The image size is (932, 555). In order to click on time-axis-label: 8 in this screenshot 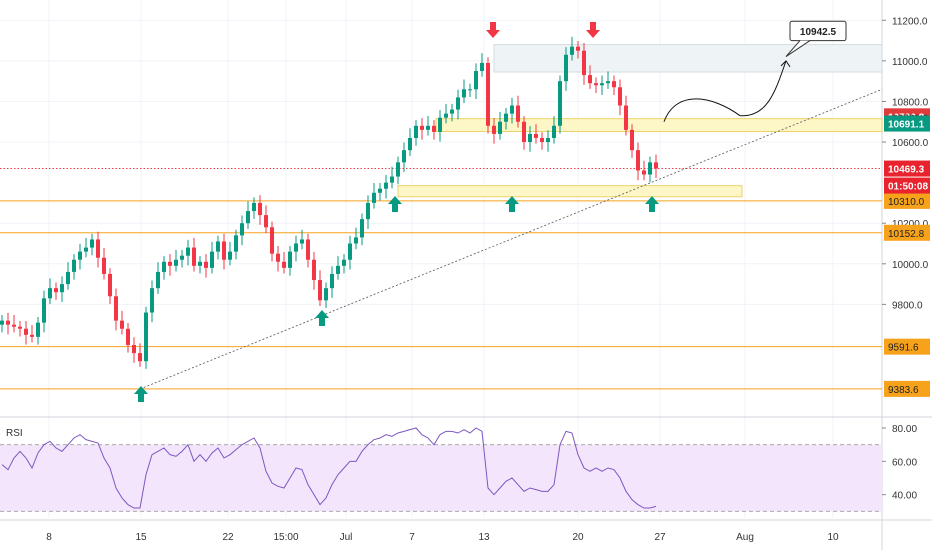, I will do `click(49, 537)`.